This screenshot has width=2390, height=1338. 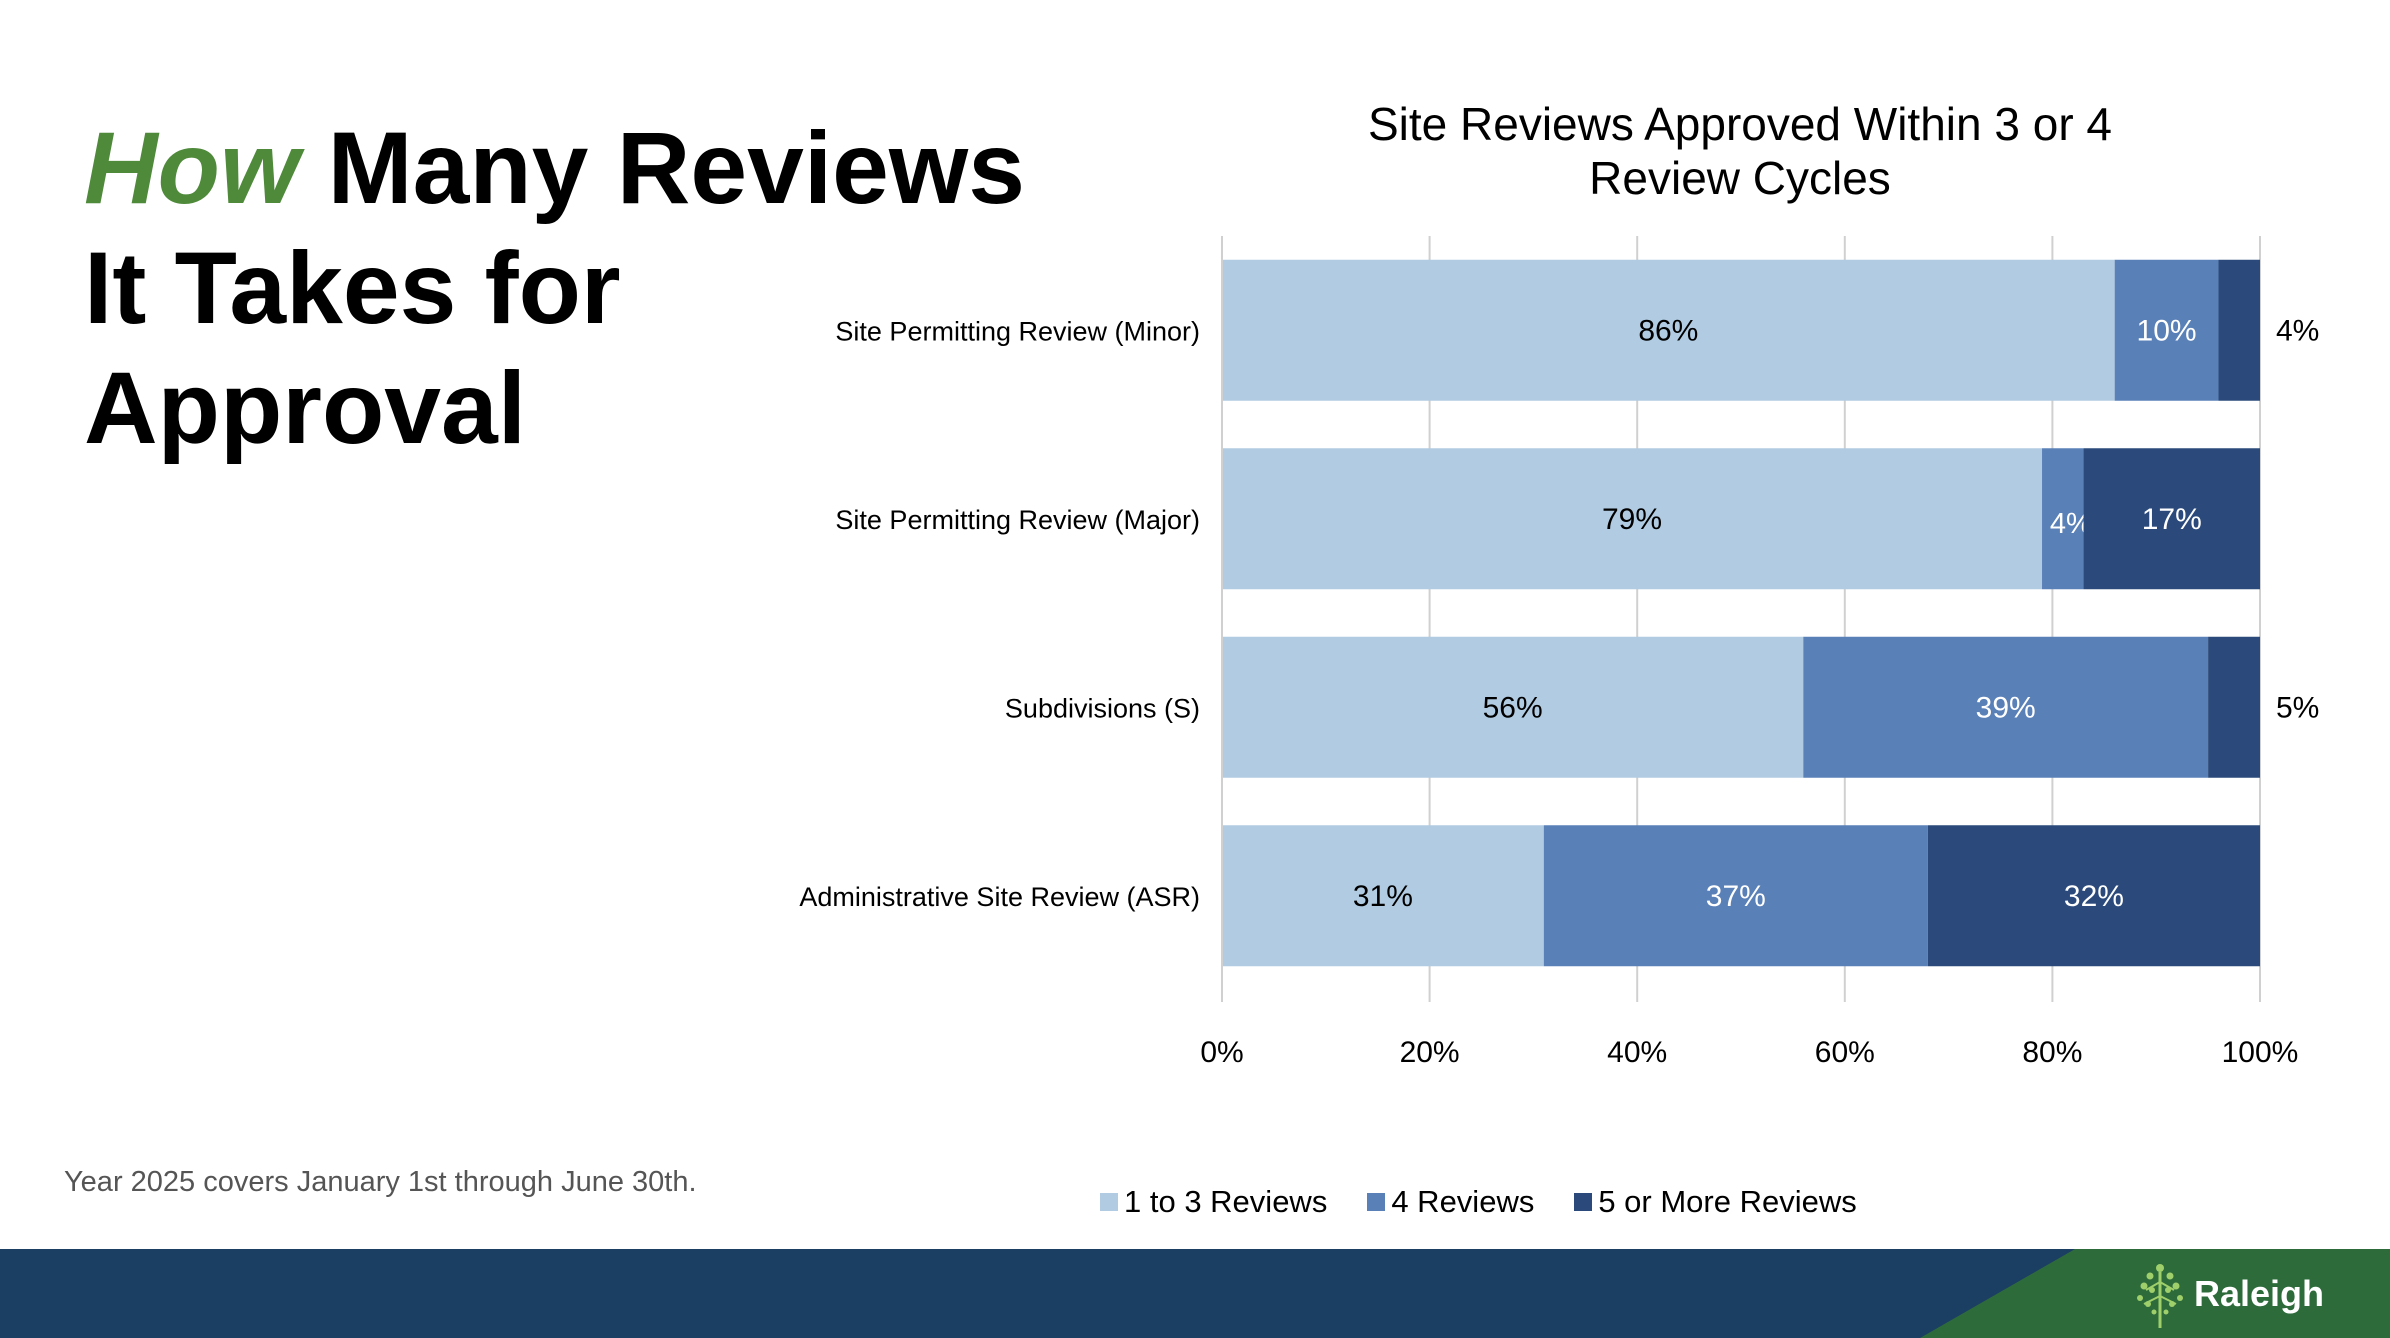 I want to click on data-label: 32%, so click(x=2094, y=896).